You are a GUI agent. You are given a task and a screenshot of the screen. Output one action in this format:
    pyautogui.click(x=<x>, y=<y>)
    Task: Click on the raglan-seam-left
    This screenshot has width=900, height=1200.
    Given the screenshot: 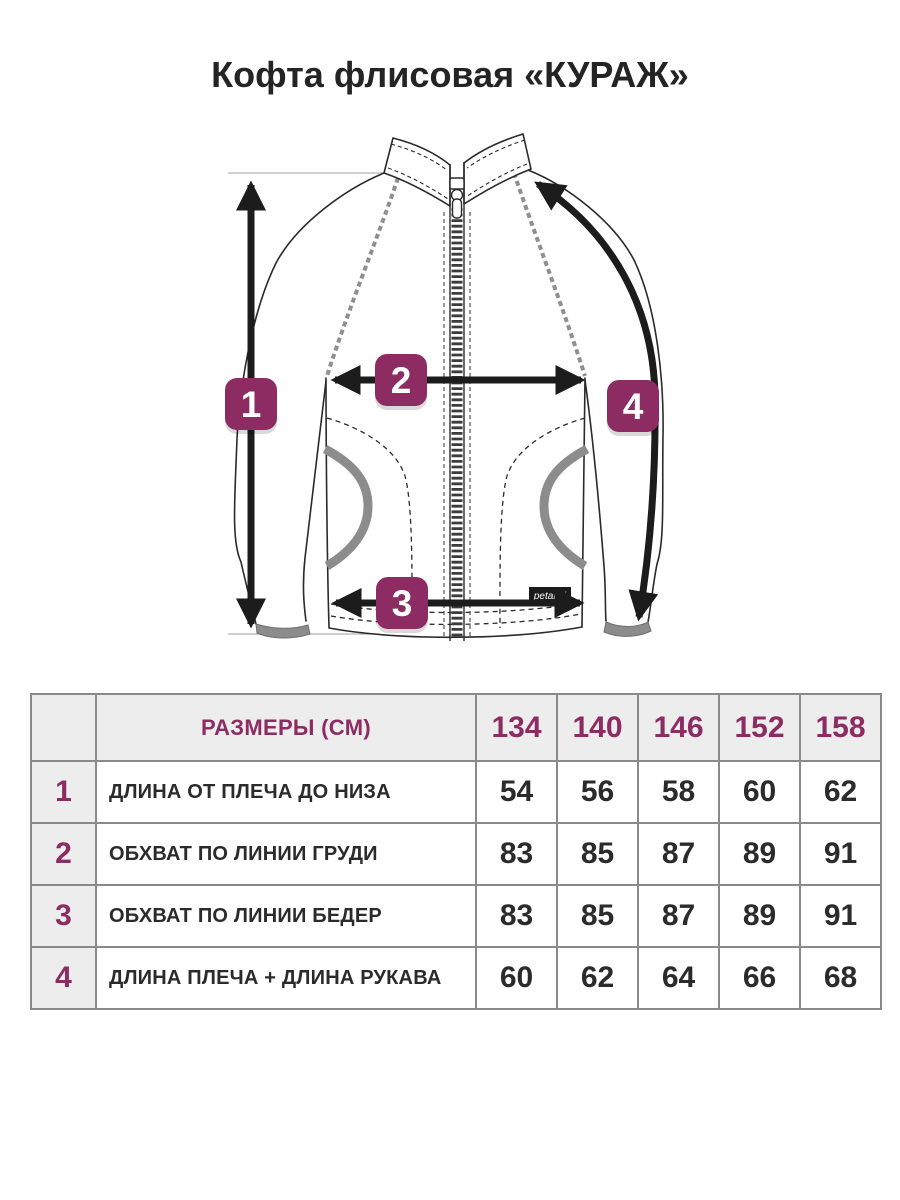 What is the action you would take?
    pyautogui.click(x=362, y=277)
    